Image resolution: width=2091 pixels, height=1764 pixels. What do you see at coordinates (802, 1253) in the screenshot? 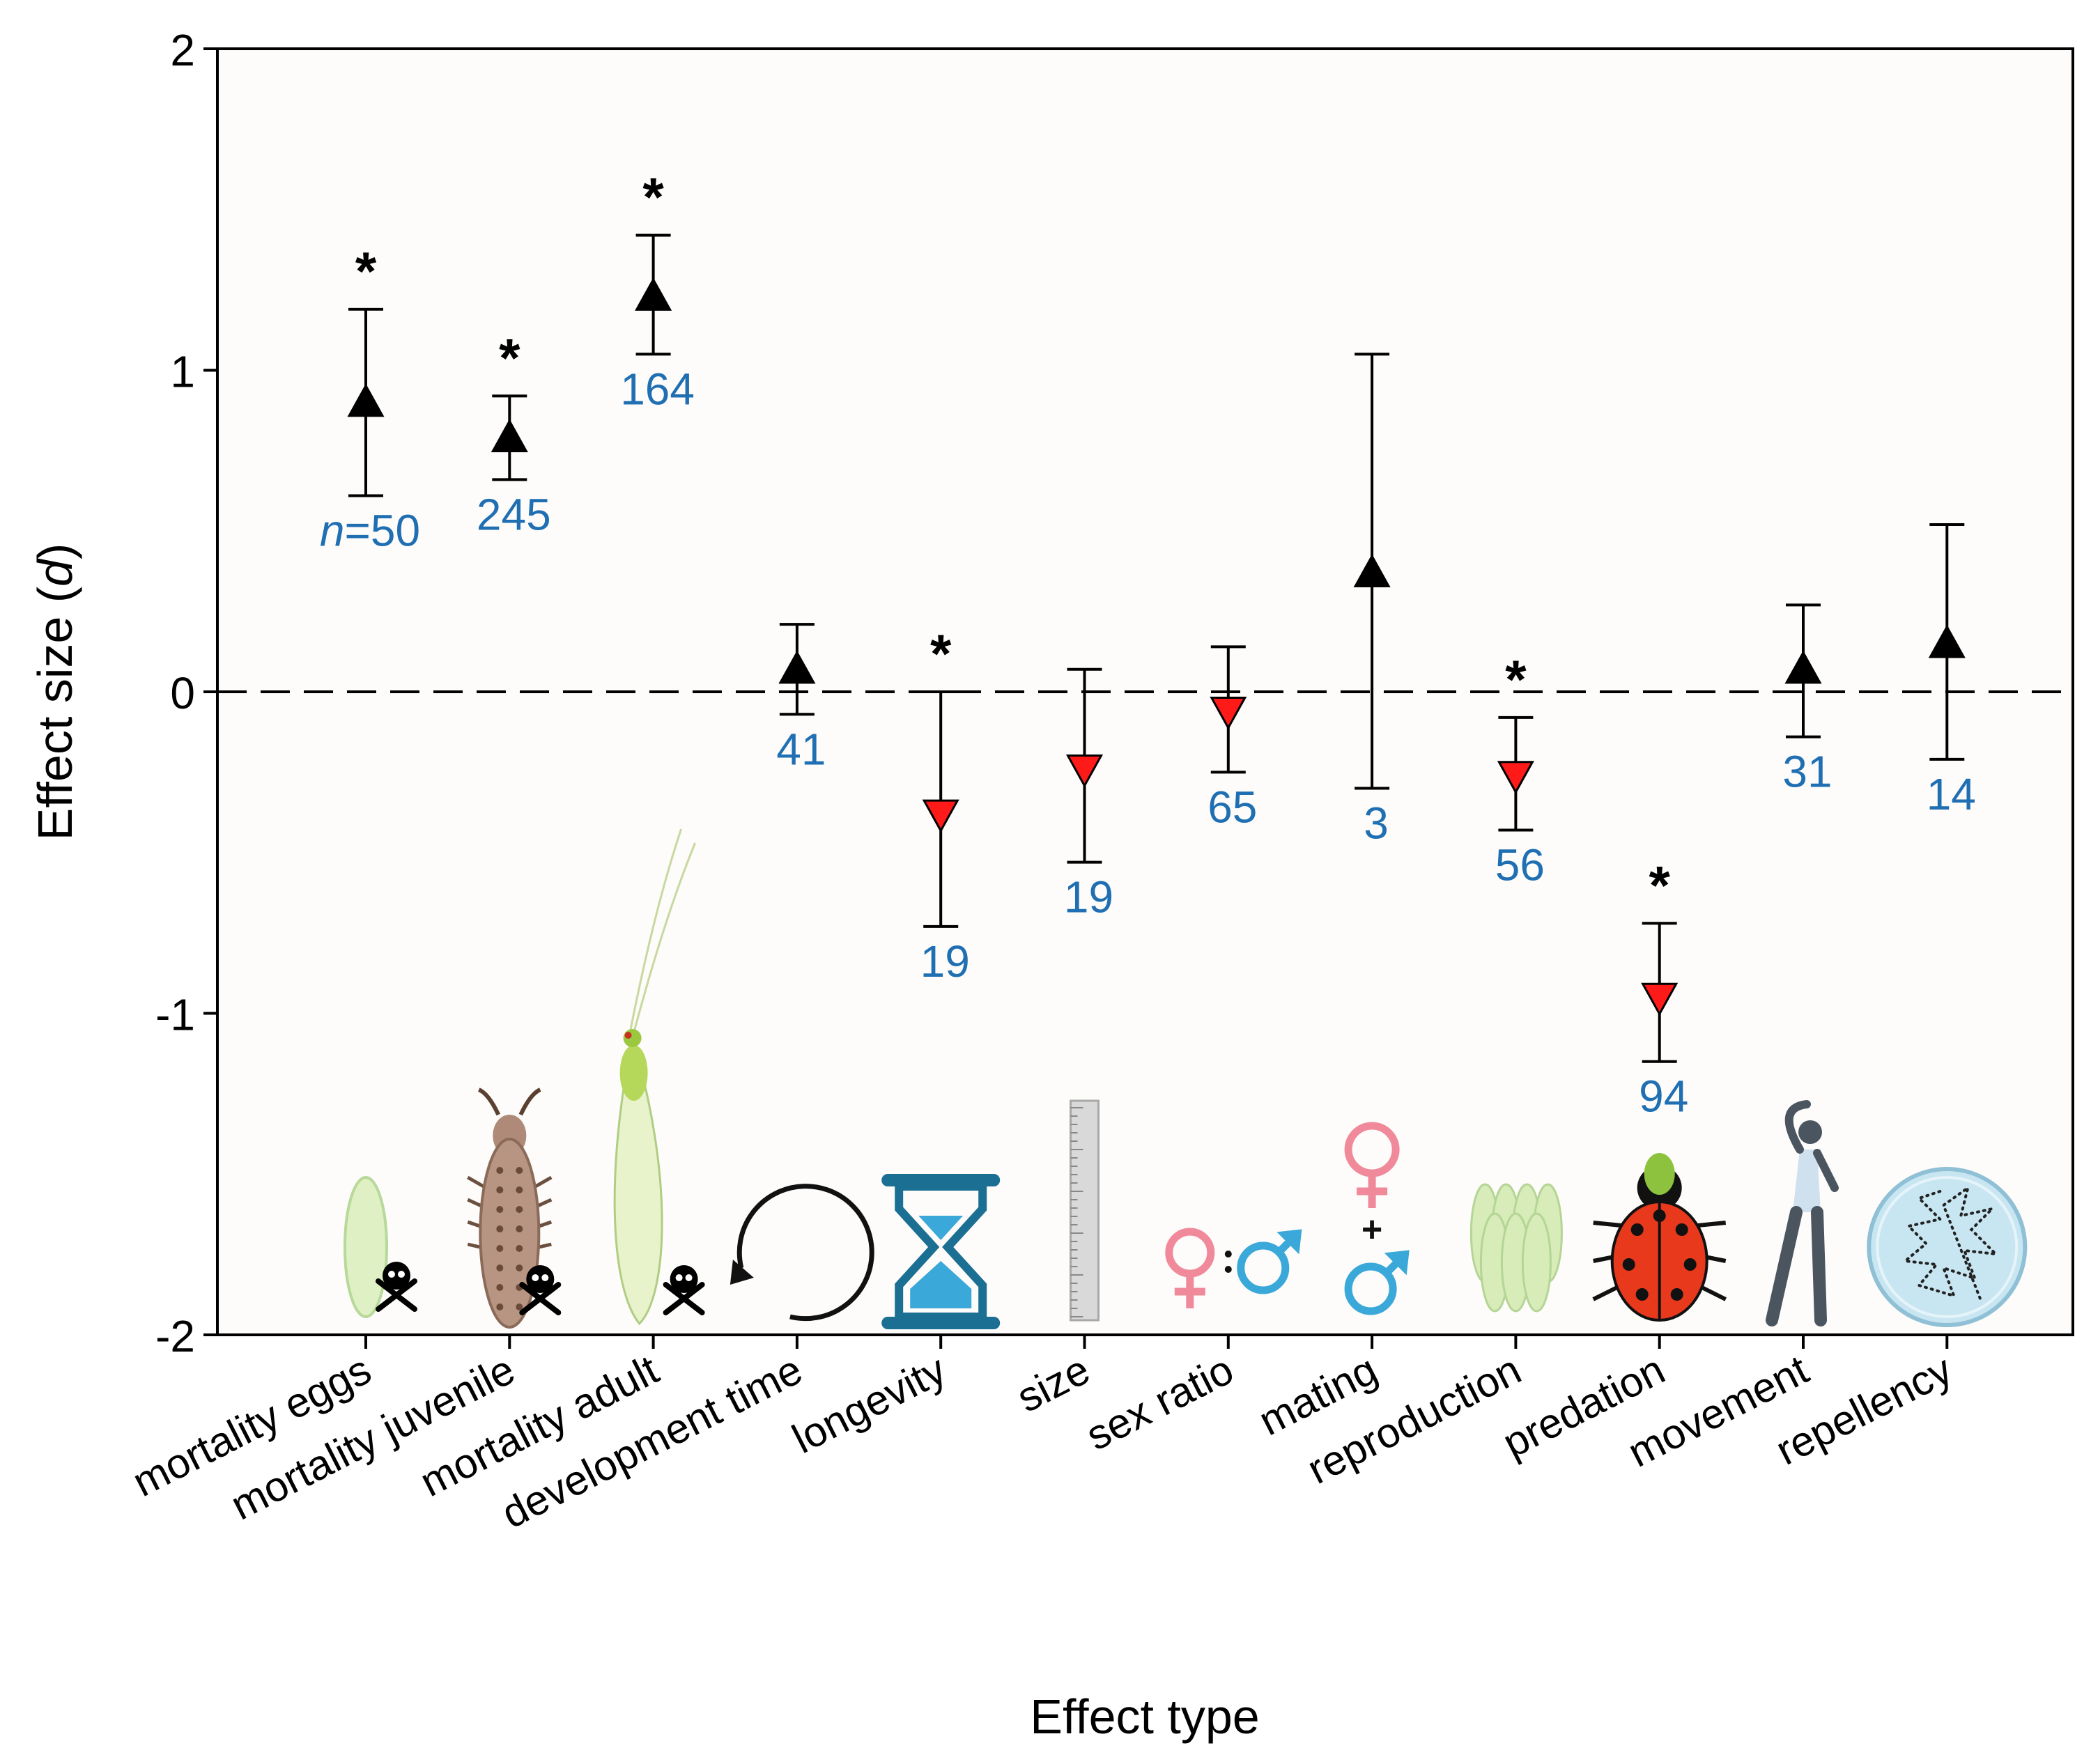
I see `cycle-arrow-icon` at bounding box center [802, 1253].